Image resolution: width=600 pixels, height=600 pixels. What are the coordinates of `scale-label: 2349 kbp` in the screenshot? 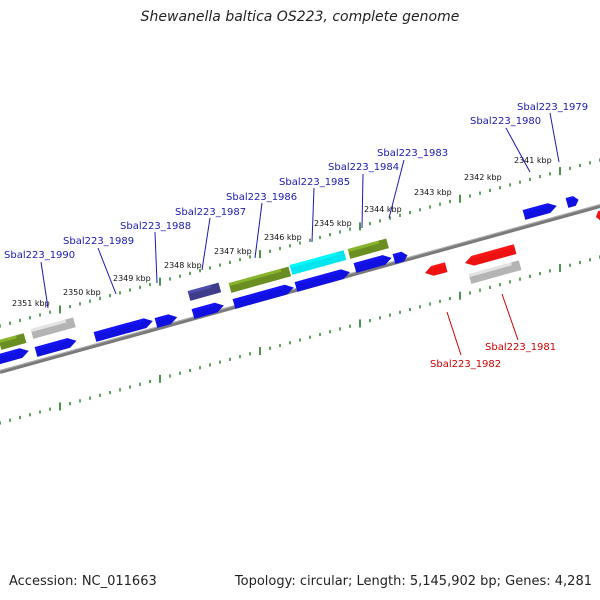 It's located at (132, 278).